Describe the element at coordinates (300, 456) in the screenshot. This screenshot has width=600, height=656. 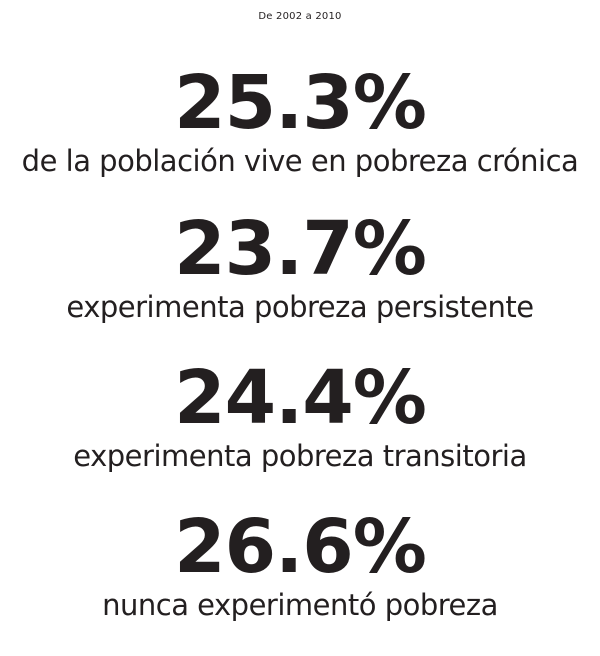
I see `stat-caption: experimenta pobreza transitoria` at that location.